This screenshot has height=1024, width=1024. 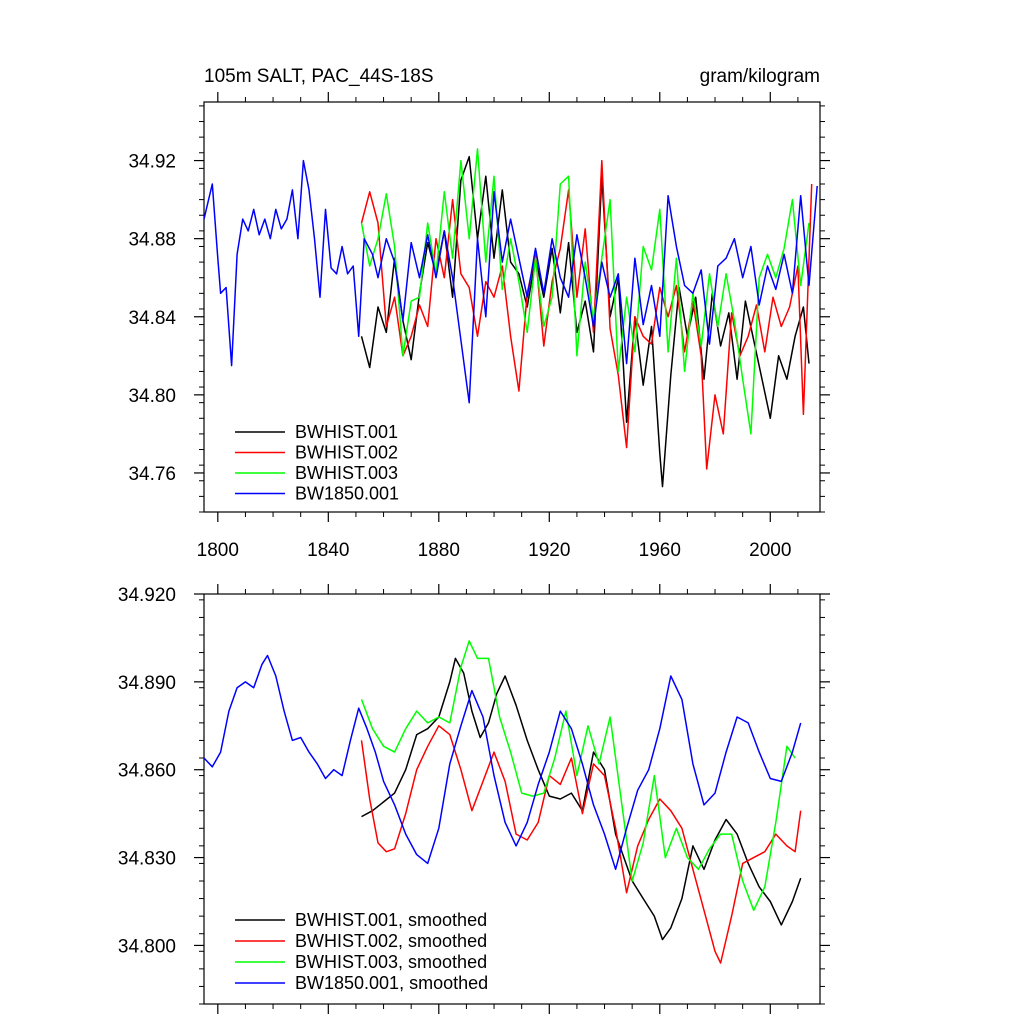 What do you see at coordinates (147, 946) in the screenshot?
I see `y-tick-label: 34.800` at bounding box center [147, 946].